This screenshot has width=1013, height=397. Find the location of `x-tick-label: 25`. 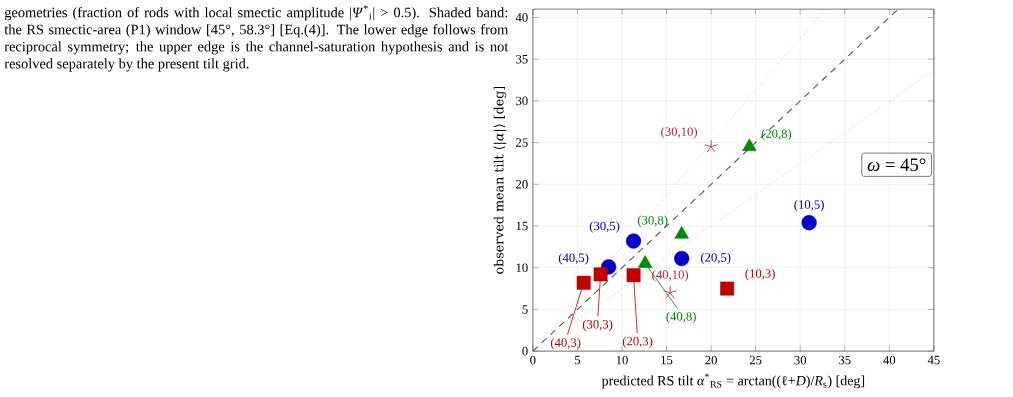

x-tick-label: 25 is located at coordinates (755, 360).